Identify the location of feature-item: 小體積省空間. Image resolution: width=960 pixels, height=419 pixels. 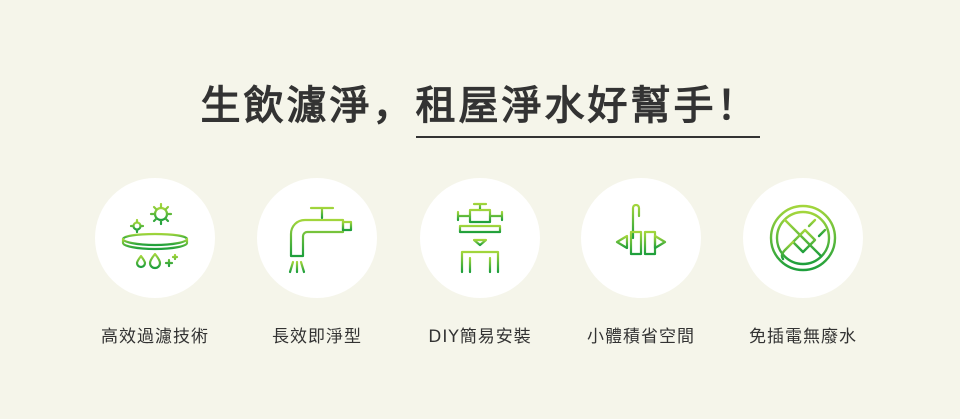
(641, 262).